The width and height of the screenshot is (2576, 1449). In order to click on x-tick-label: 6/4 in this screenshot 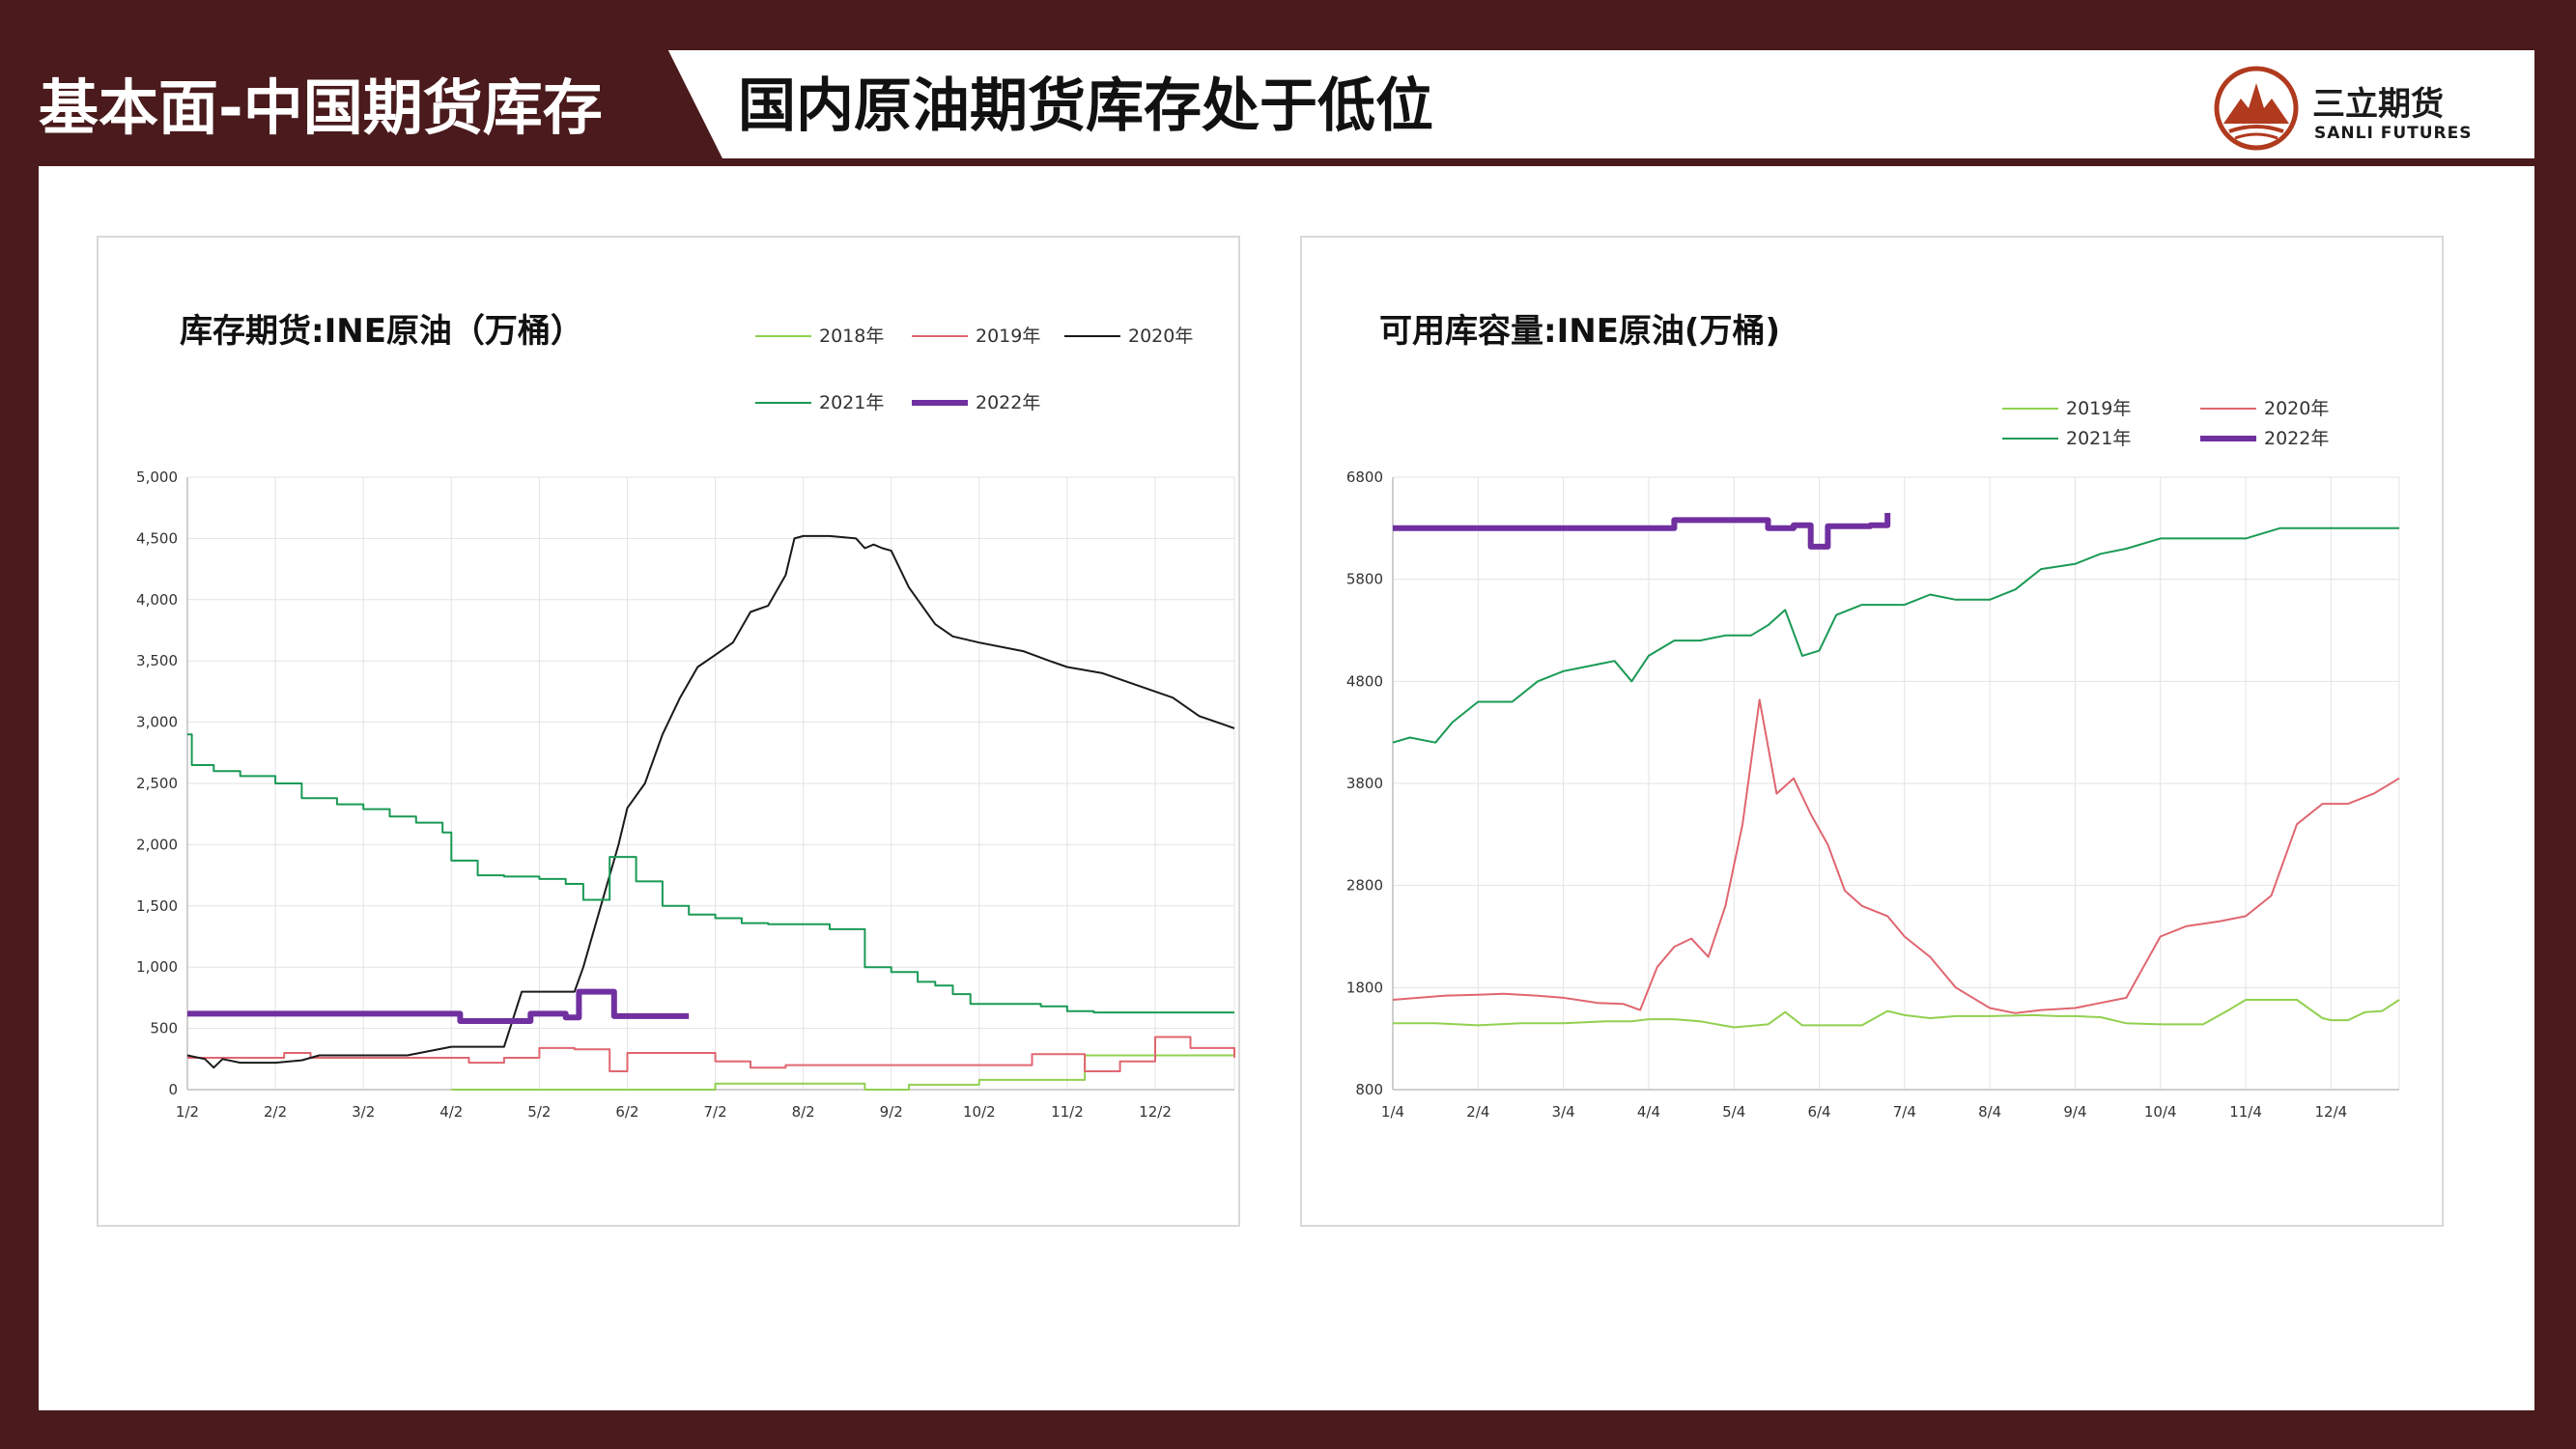, I will do `click(1818, 1112)`.